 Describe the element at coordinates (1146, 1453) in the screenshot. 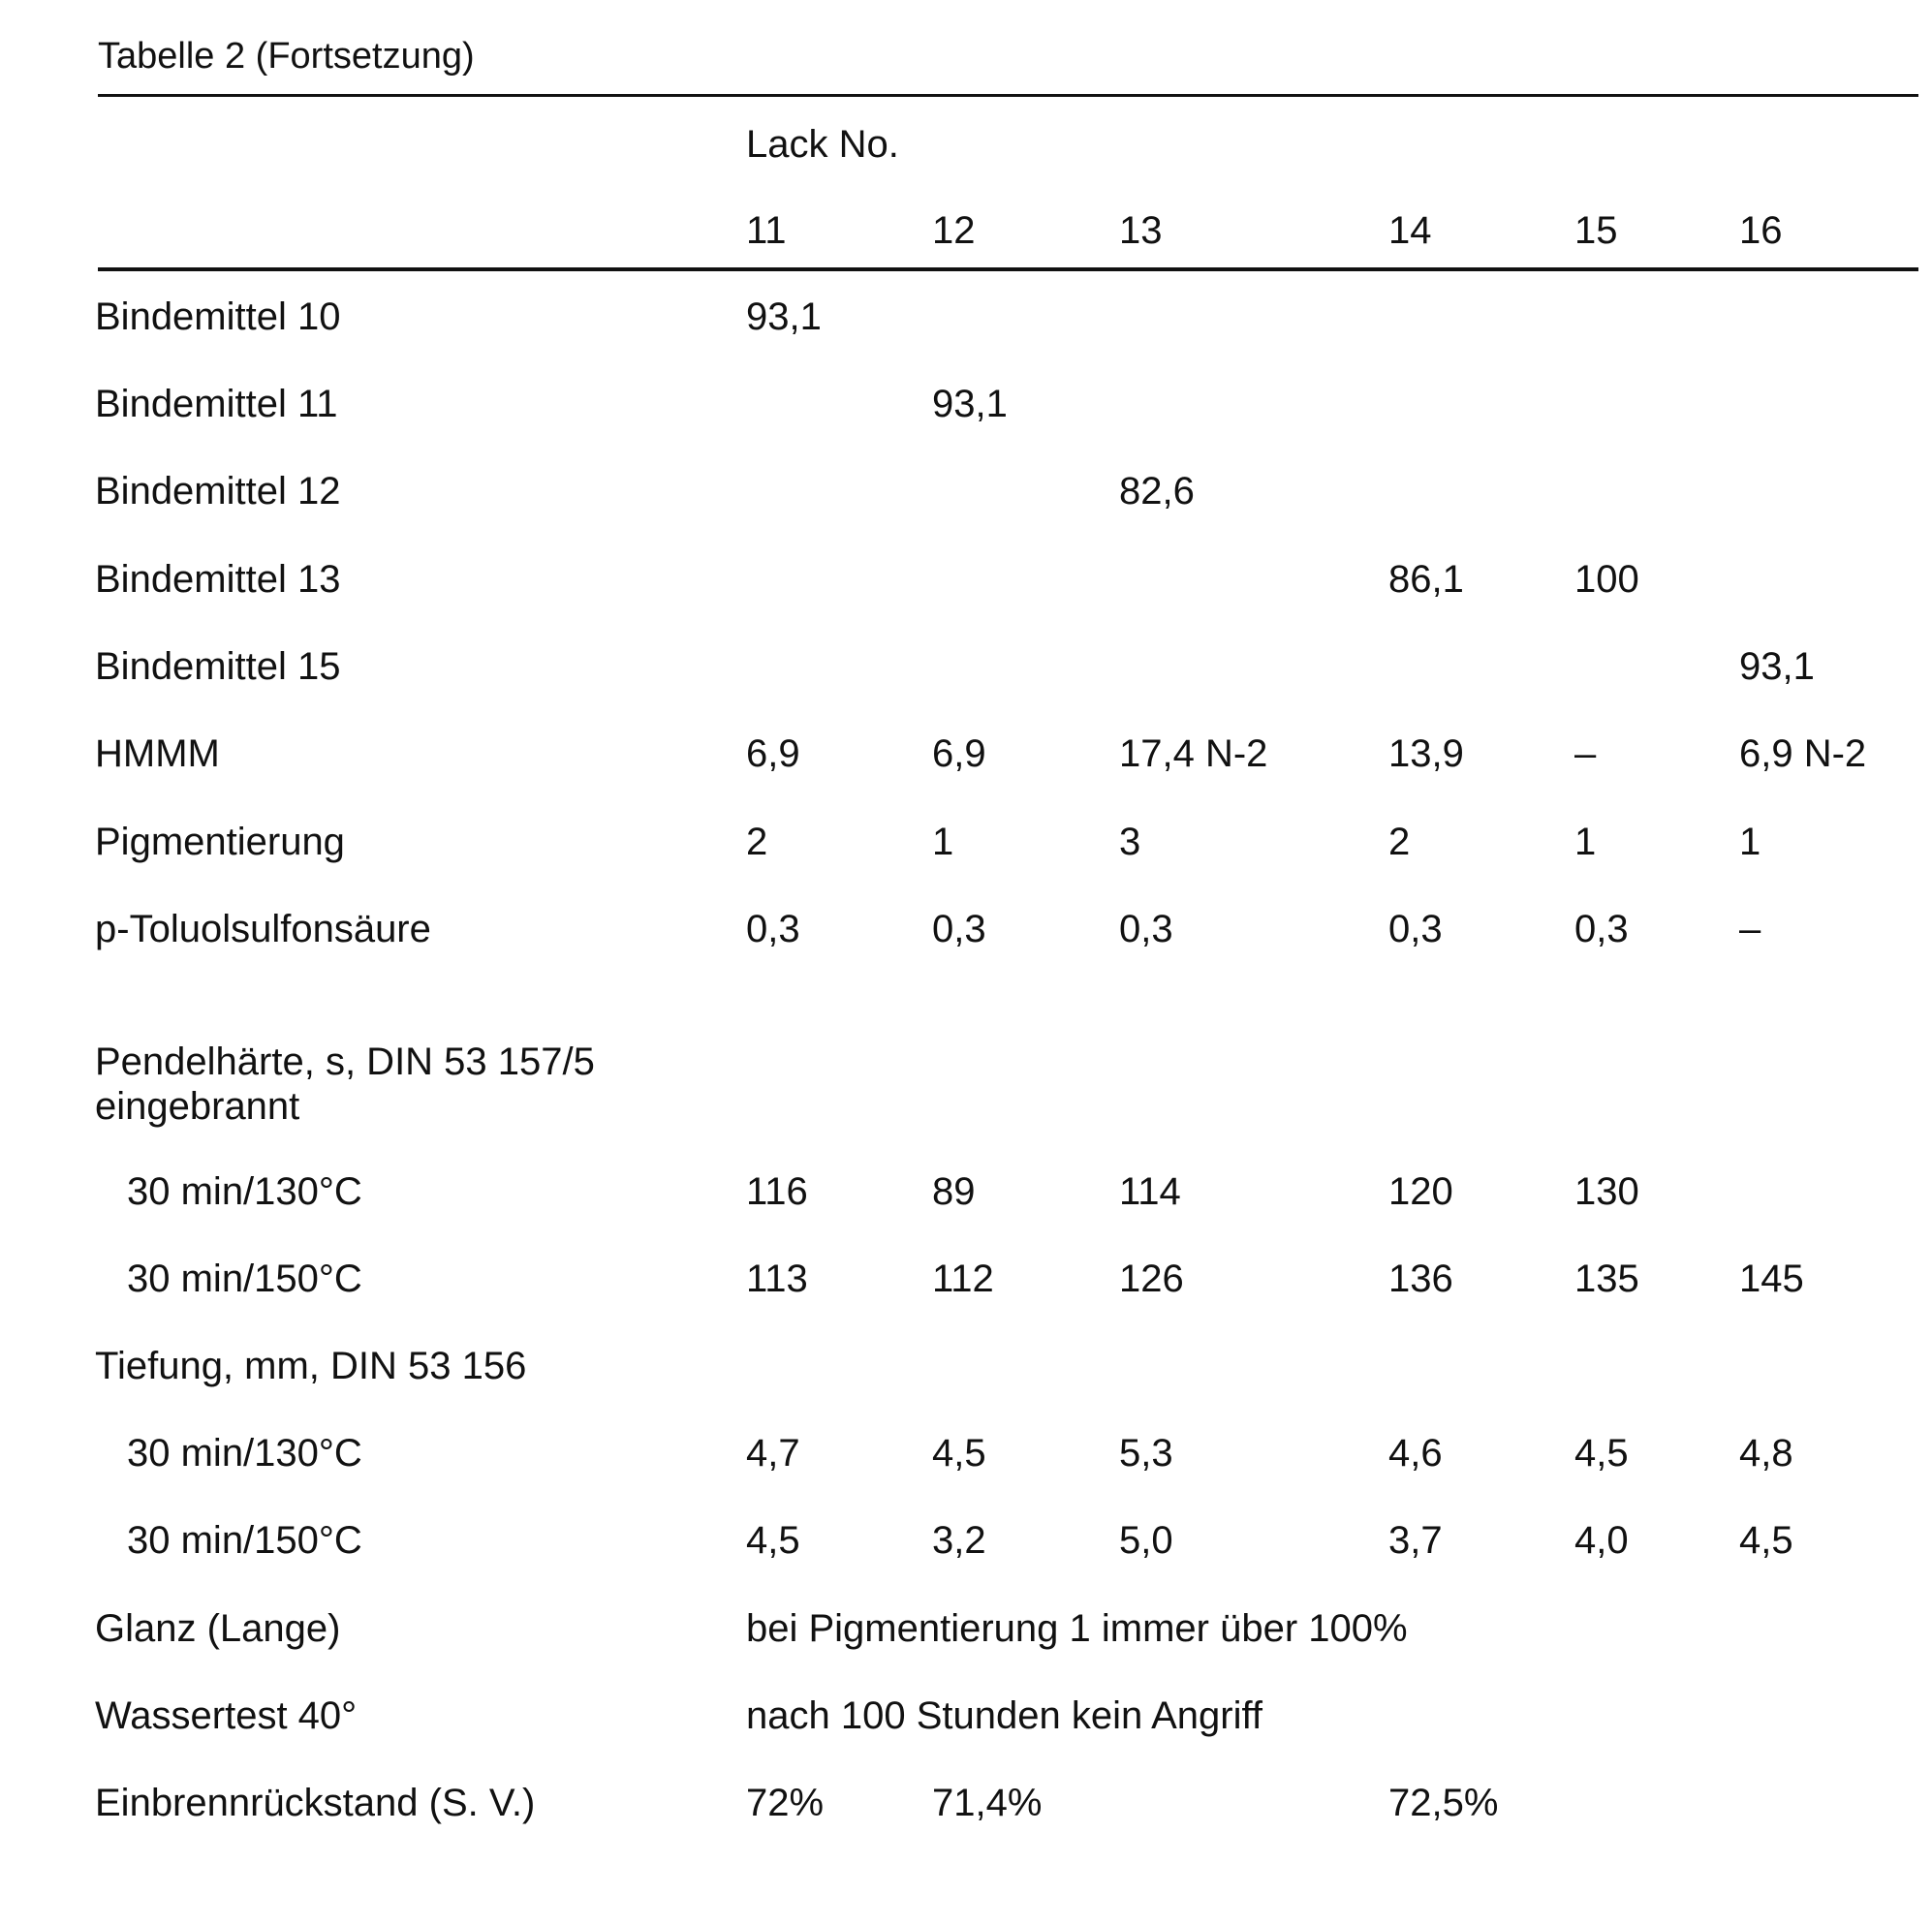

I see `table-cell: 5,3` at that location.